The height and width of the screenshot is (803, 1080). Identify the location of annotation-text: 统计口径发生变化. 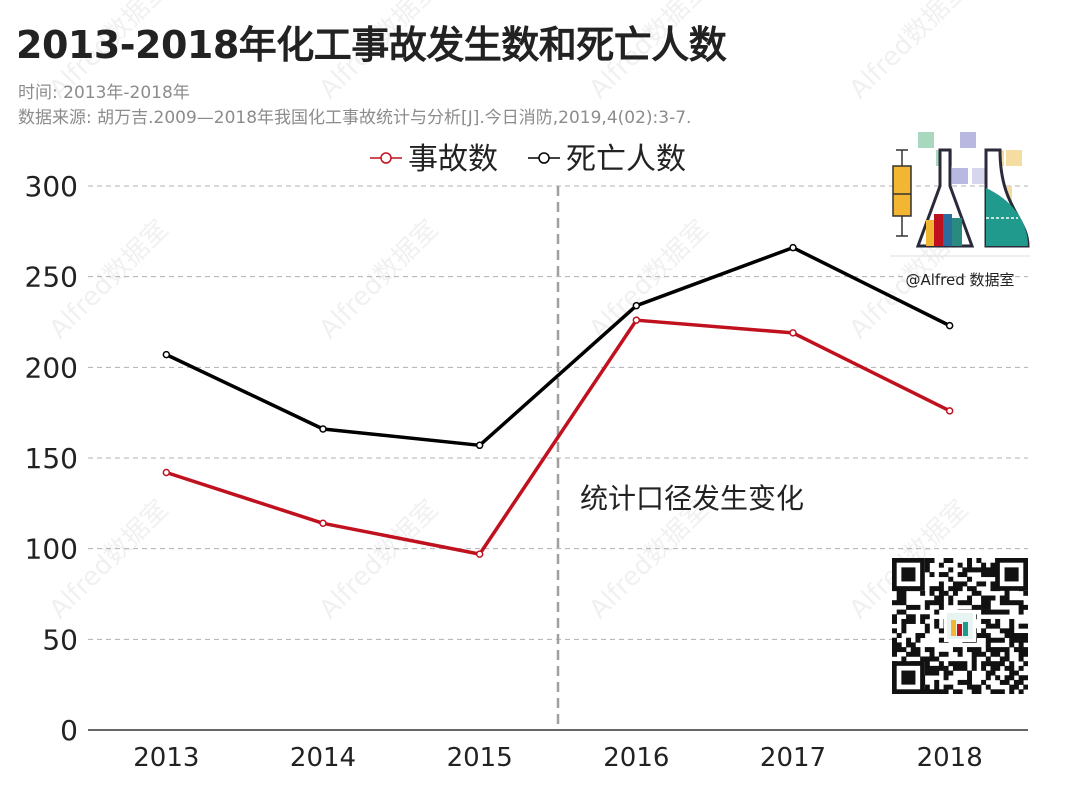
(692, 498).